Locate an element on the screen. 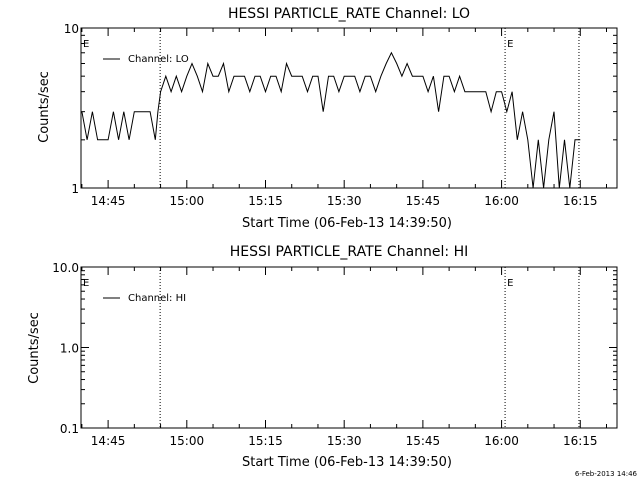 This screenshot has width=640, height=480. legend-label-lo: Channel: LO is located at coordinates (158, 59).